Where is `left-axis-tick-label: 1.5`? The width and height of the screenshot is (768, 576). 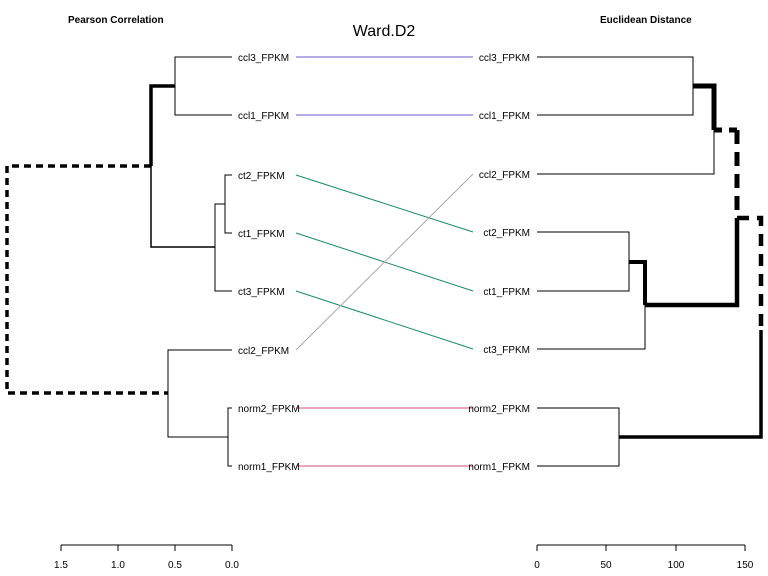 left-axis-tick-label: 1.5 is located at coordinates (61, 565).